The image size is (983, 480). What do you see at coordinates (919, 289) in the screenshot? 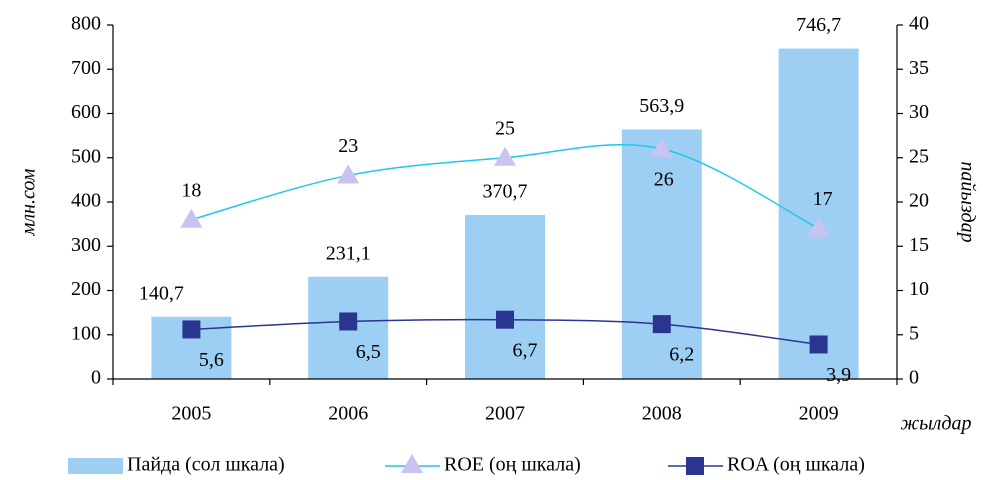
I see `y2-tick-label: 10` at bounding box center [919, 289].